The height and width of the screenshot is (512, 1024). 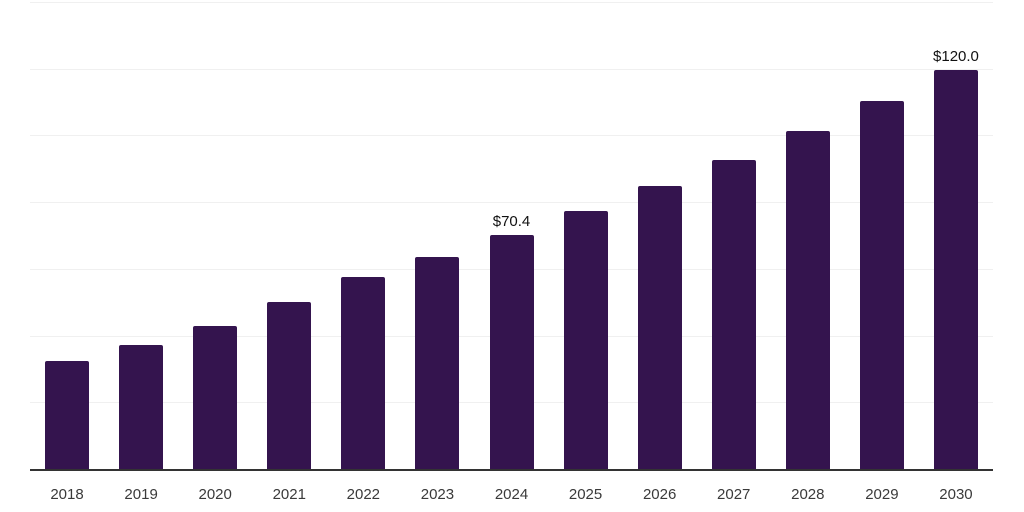 What do you see at coordinates (585, 494) in the screenshot?
I see `x-tick-label-2025: 2025` at bounding box center [585, 494].